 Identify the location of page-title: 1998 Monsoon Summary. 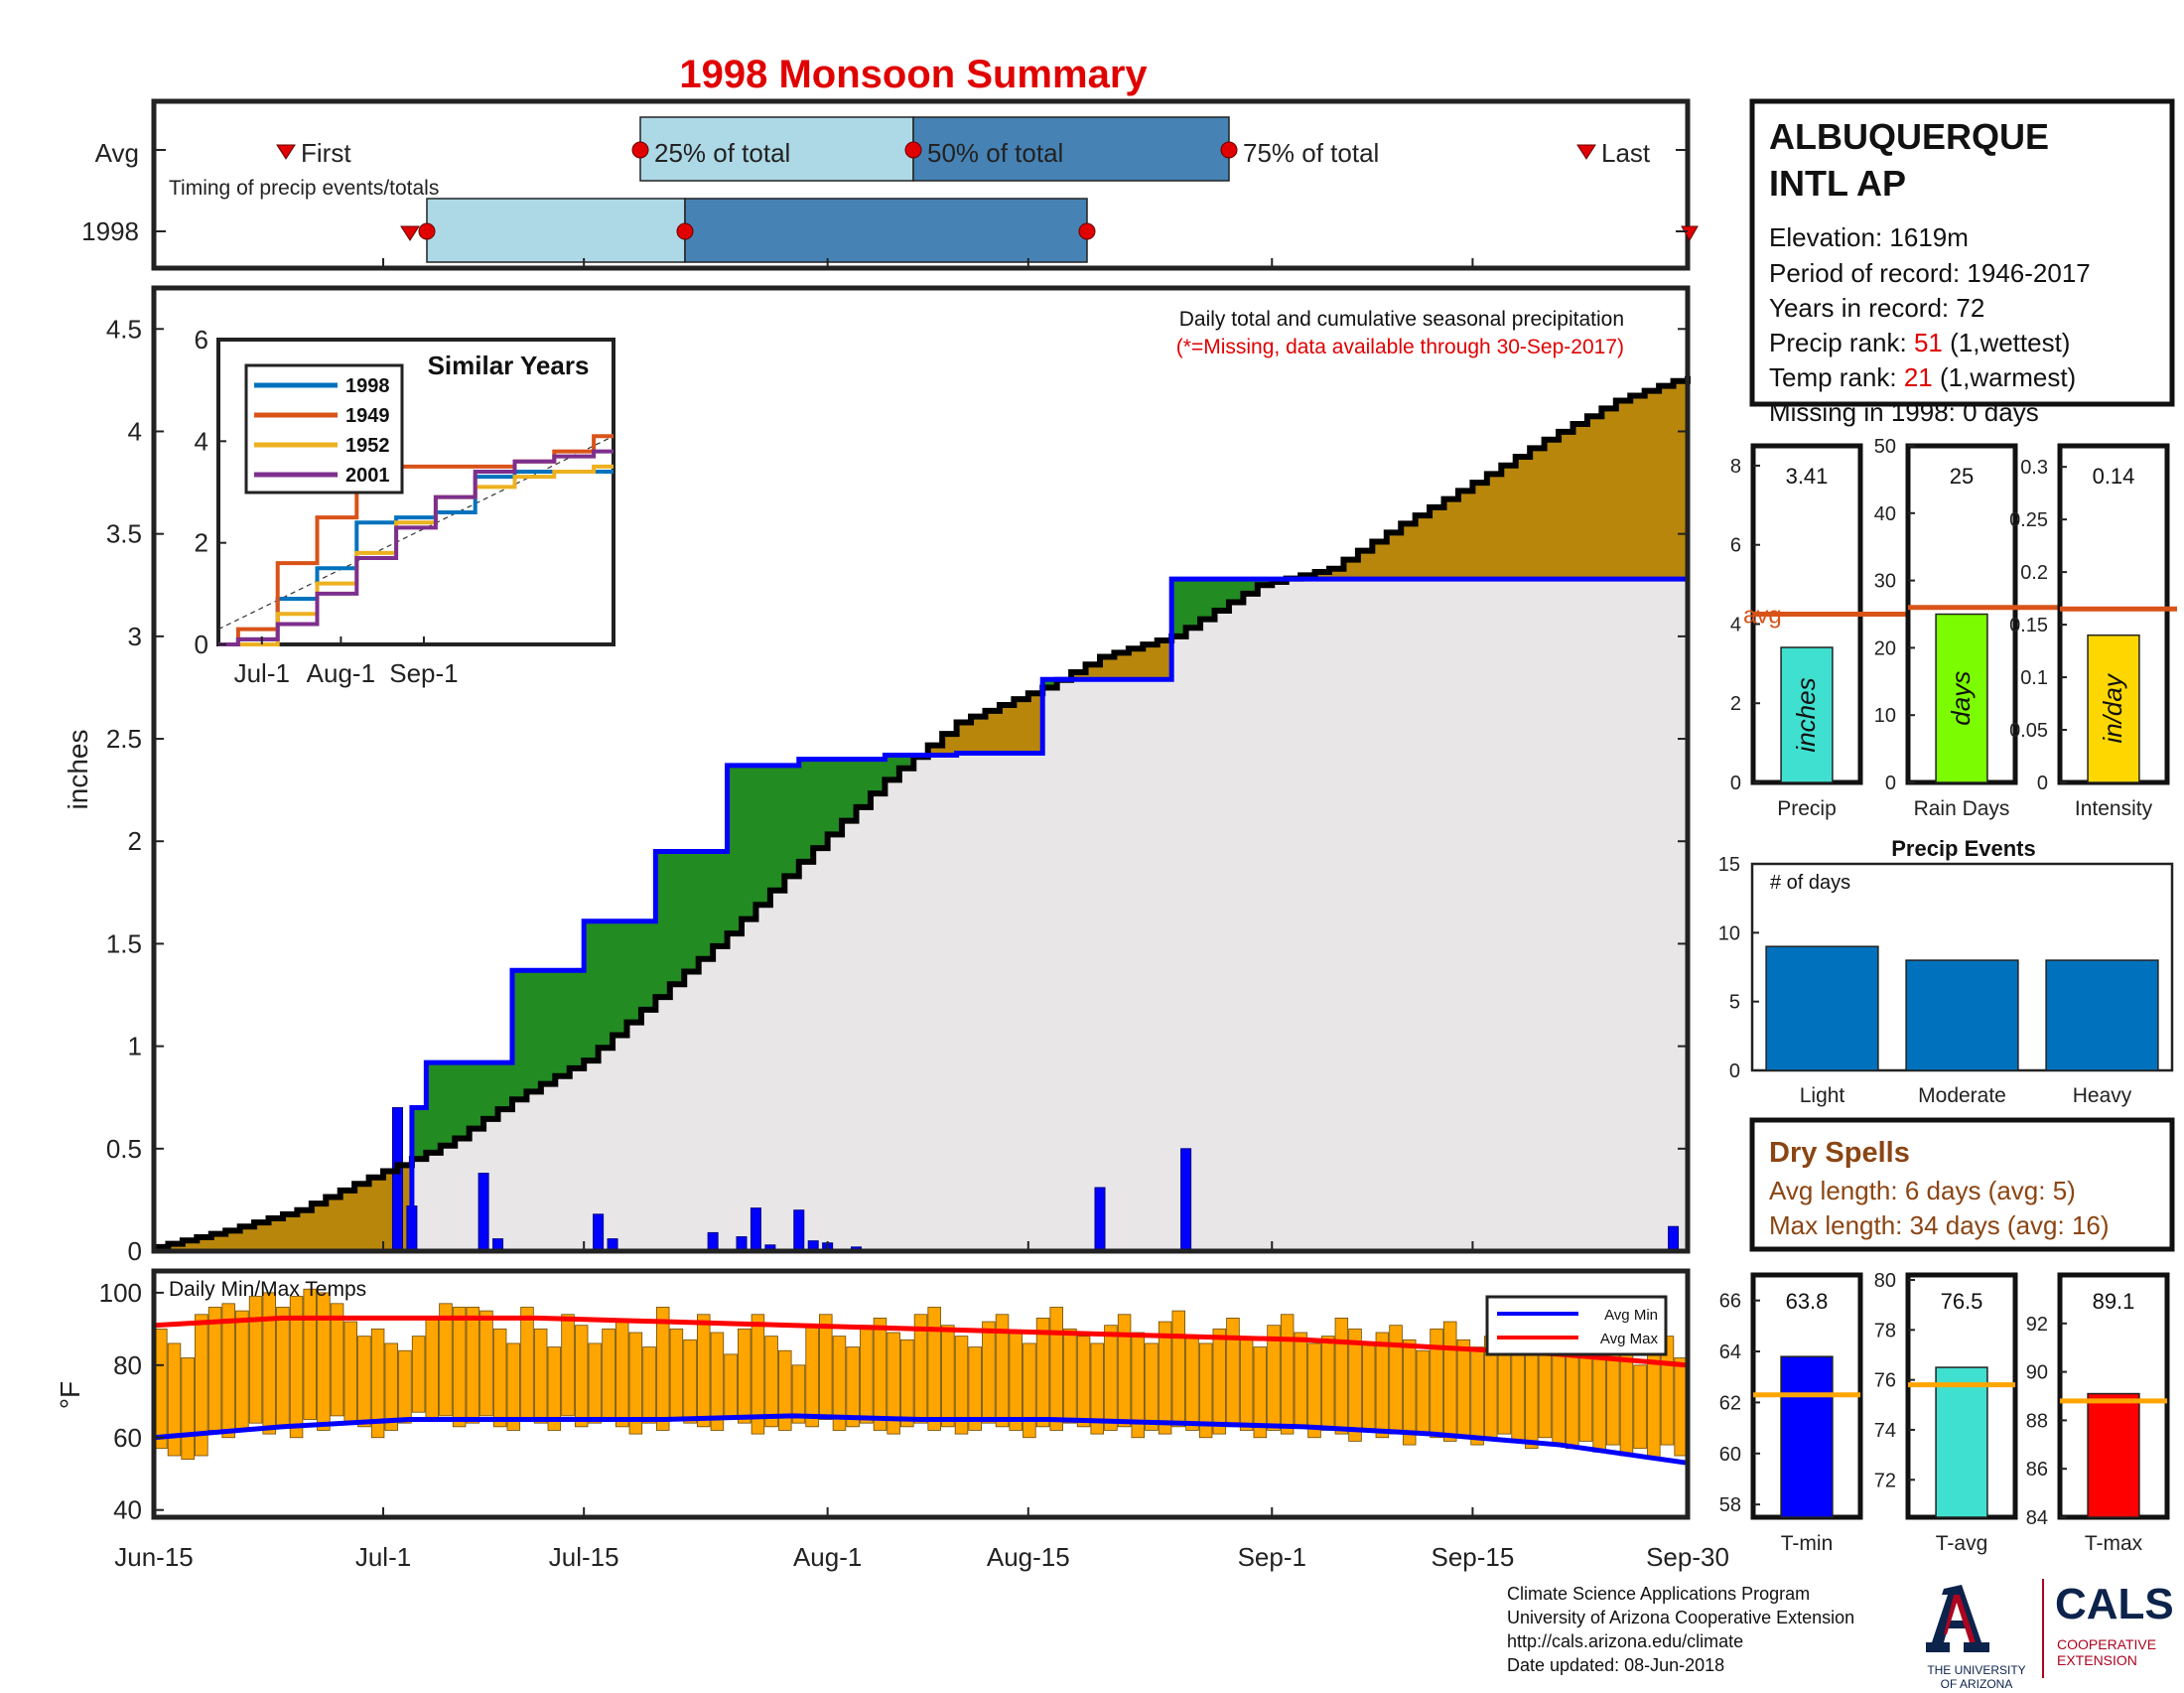
(913, 74).